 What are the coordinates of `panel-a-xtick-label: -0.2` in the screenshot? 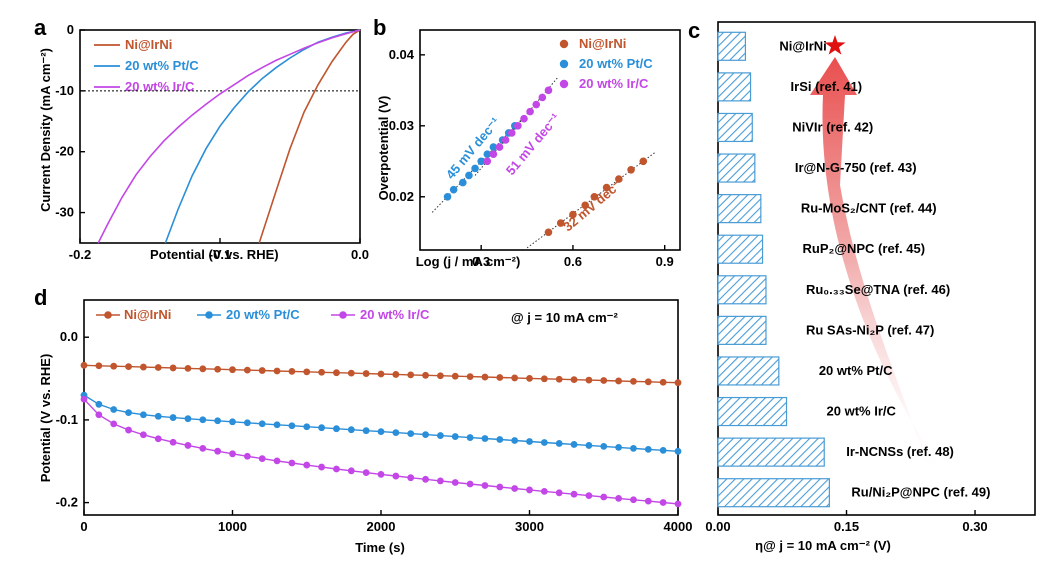 It's located at (80, 254).